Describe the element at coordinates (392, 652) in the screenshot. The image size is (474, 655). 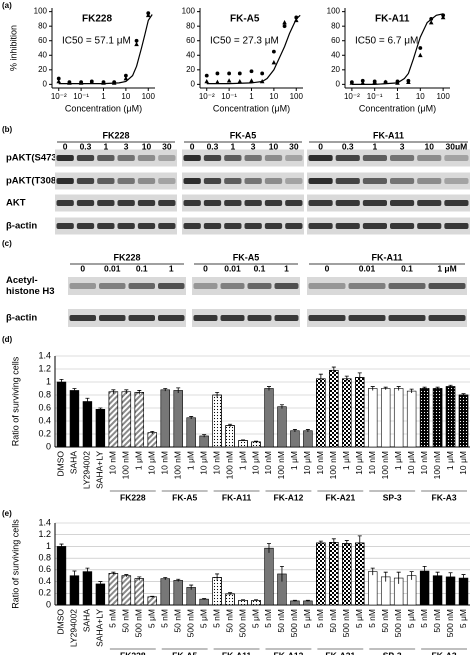
I see `group-label: SP-3` at that location.